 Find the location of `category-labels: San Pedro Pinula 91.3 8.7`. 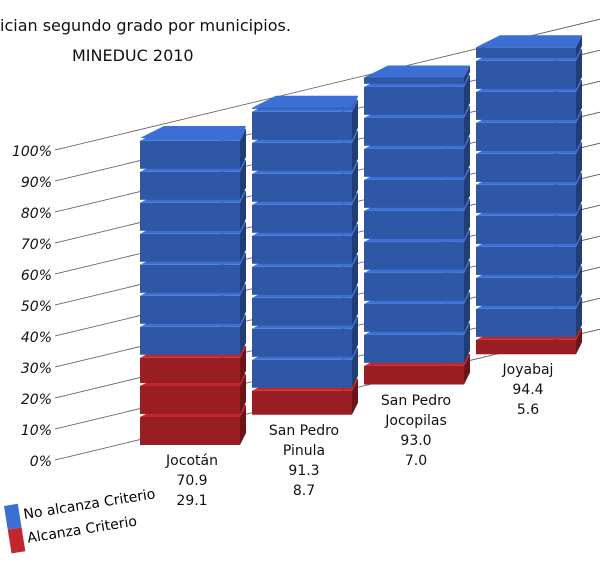

category-labels: San Pedro Pinula 91.3 8.7 is located at coordinates (304, 461).